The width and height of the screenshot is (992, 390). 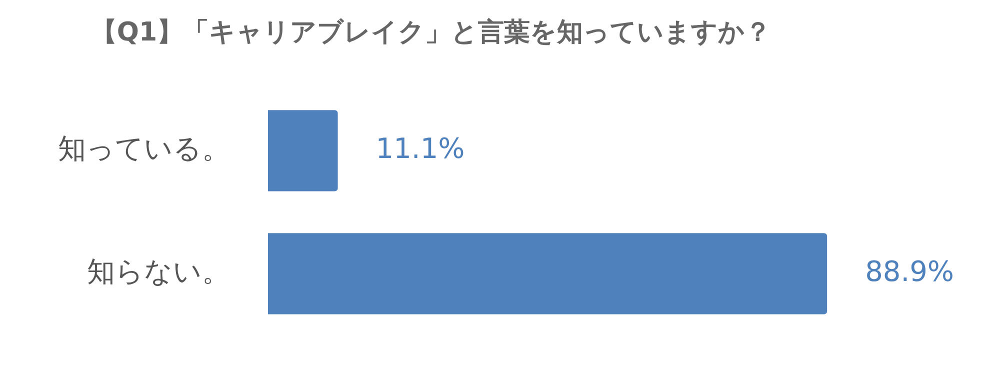 What do you see at coordinates (420, 148) in the screenshot?
I see `data-label: 11.1%` at bounding box center [420, 148].